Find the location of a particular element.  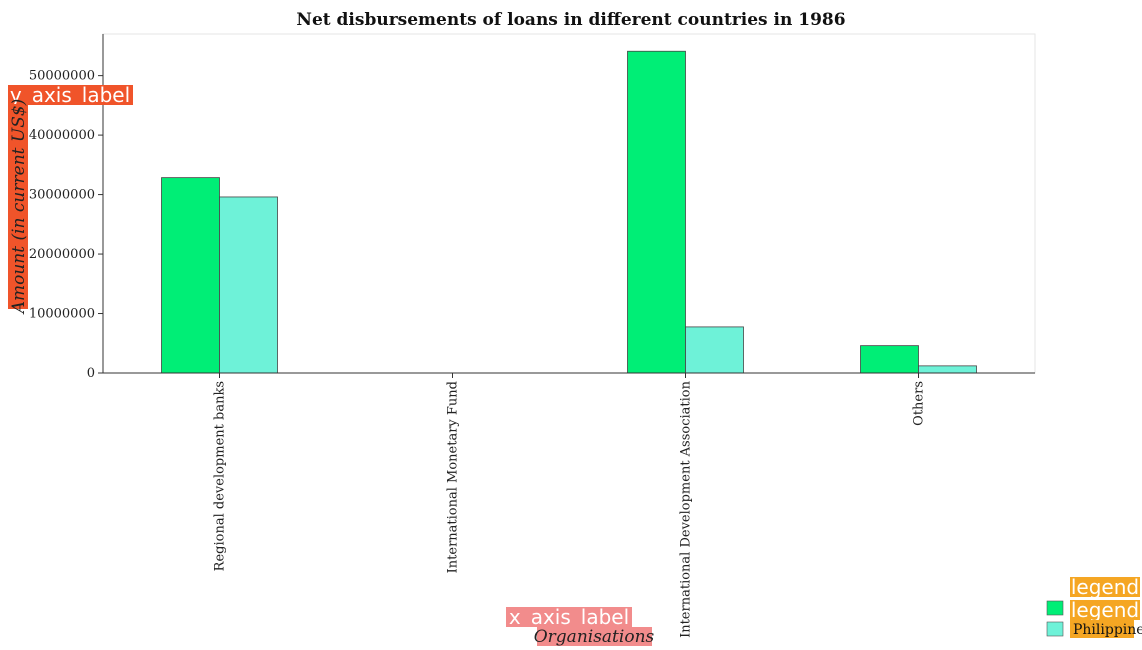

legend-badge-top-bg is located at coordinates (1105, 587).